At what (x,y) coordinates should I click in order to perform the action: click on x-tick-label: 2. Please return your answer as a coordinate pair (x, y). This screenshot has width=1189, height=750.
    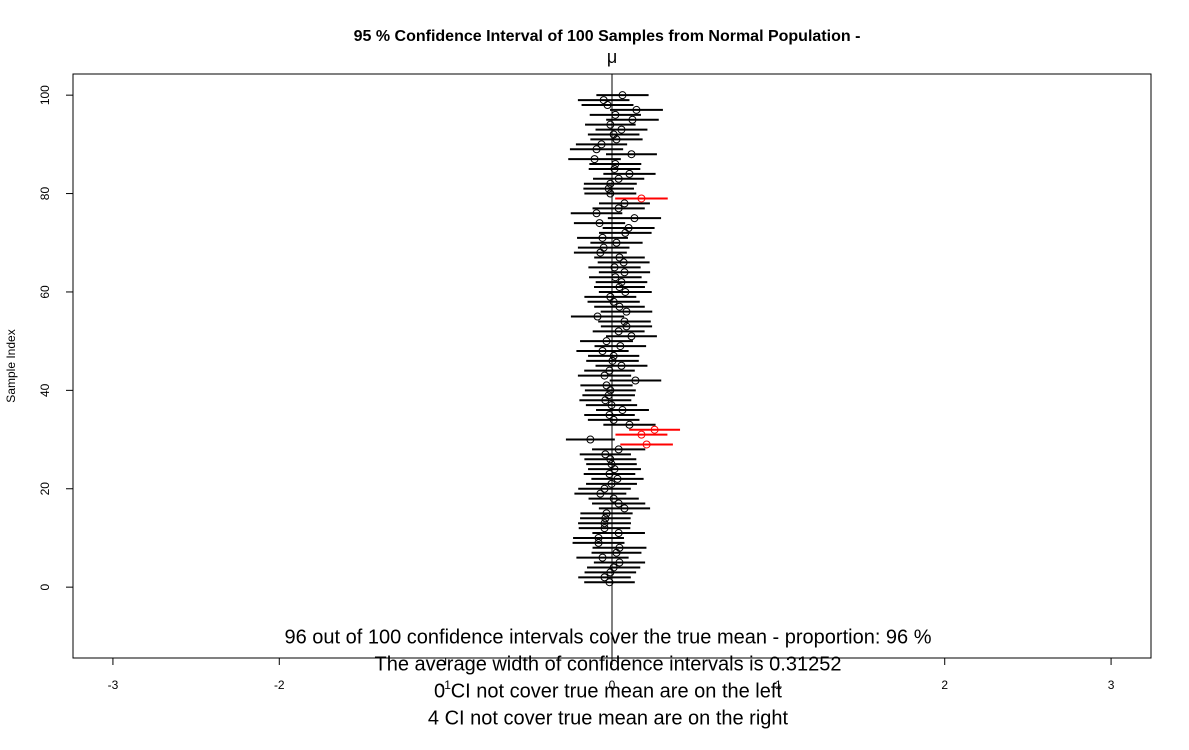
    Looking at the image, I should click on (944, 685).